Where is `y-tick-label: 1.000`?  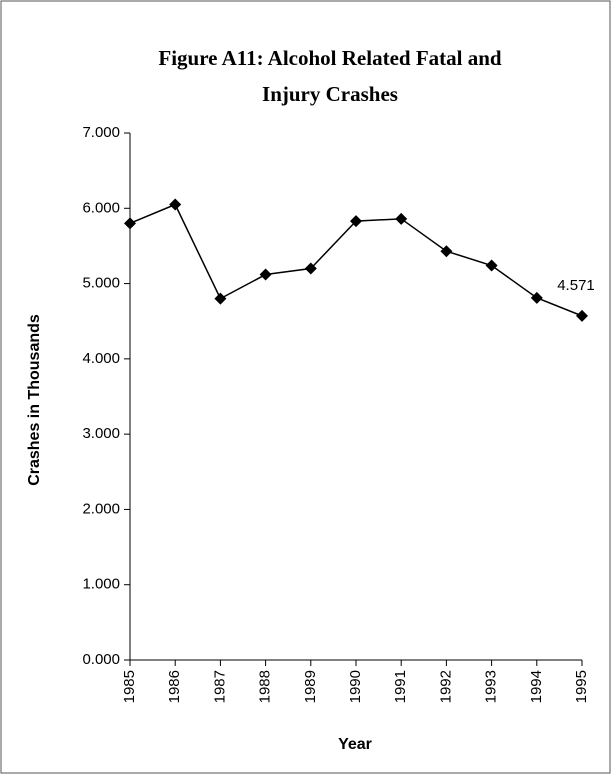
y-tick-label: 1.000 is located at coordinates (101, 584).